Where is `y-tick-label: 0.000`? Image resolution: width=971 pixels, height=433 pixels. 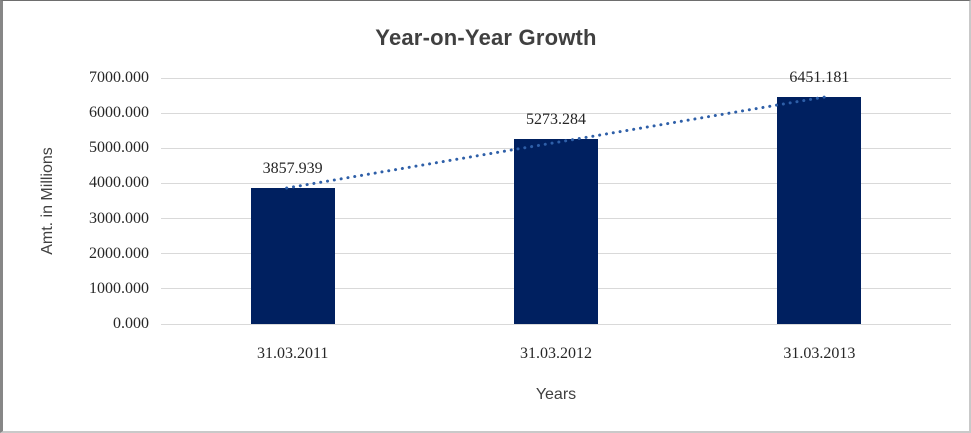 y-tick-label: 0.000 is located at coordinates (131, 323).